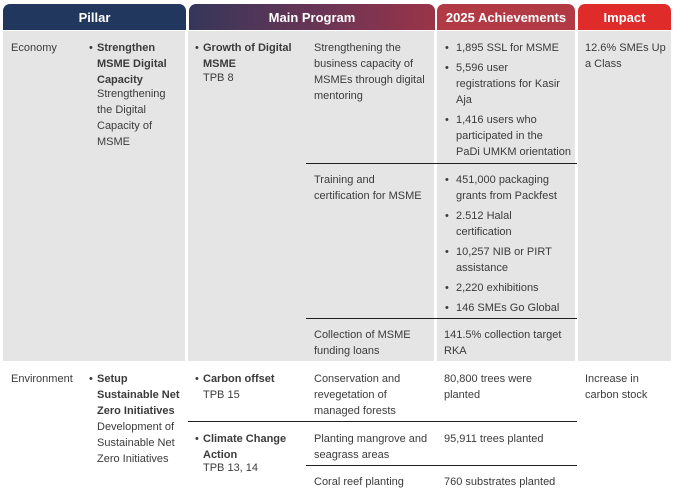 This screenshot has height=495, width=674. Describe the element at coordinates (239, 379) in the screenshot. I see `program-title-carbon: Carbon offset` at that location.